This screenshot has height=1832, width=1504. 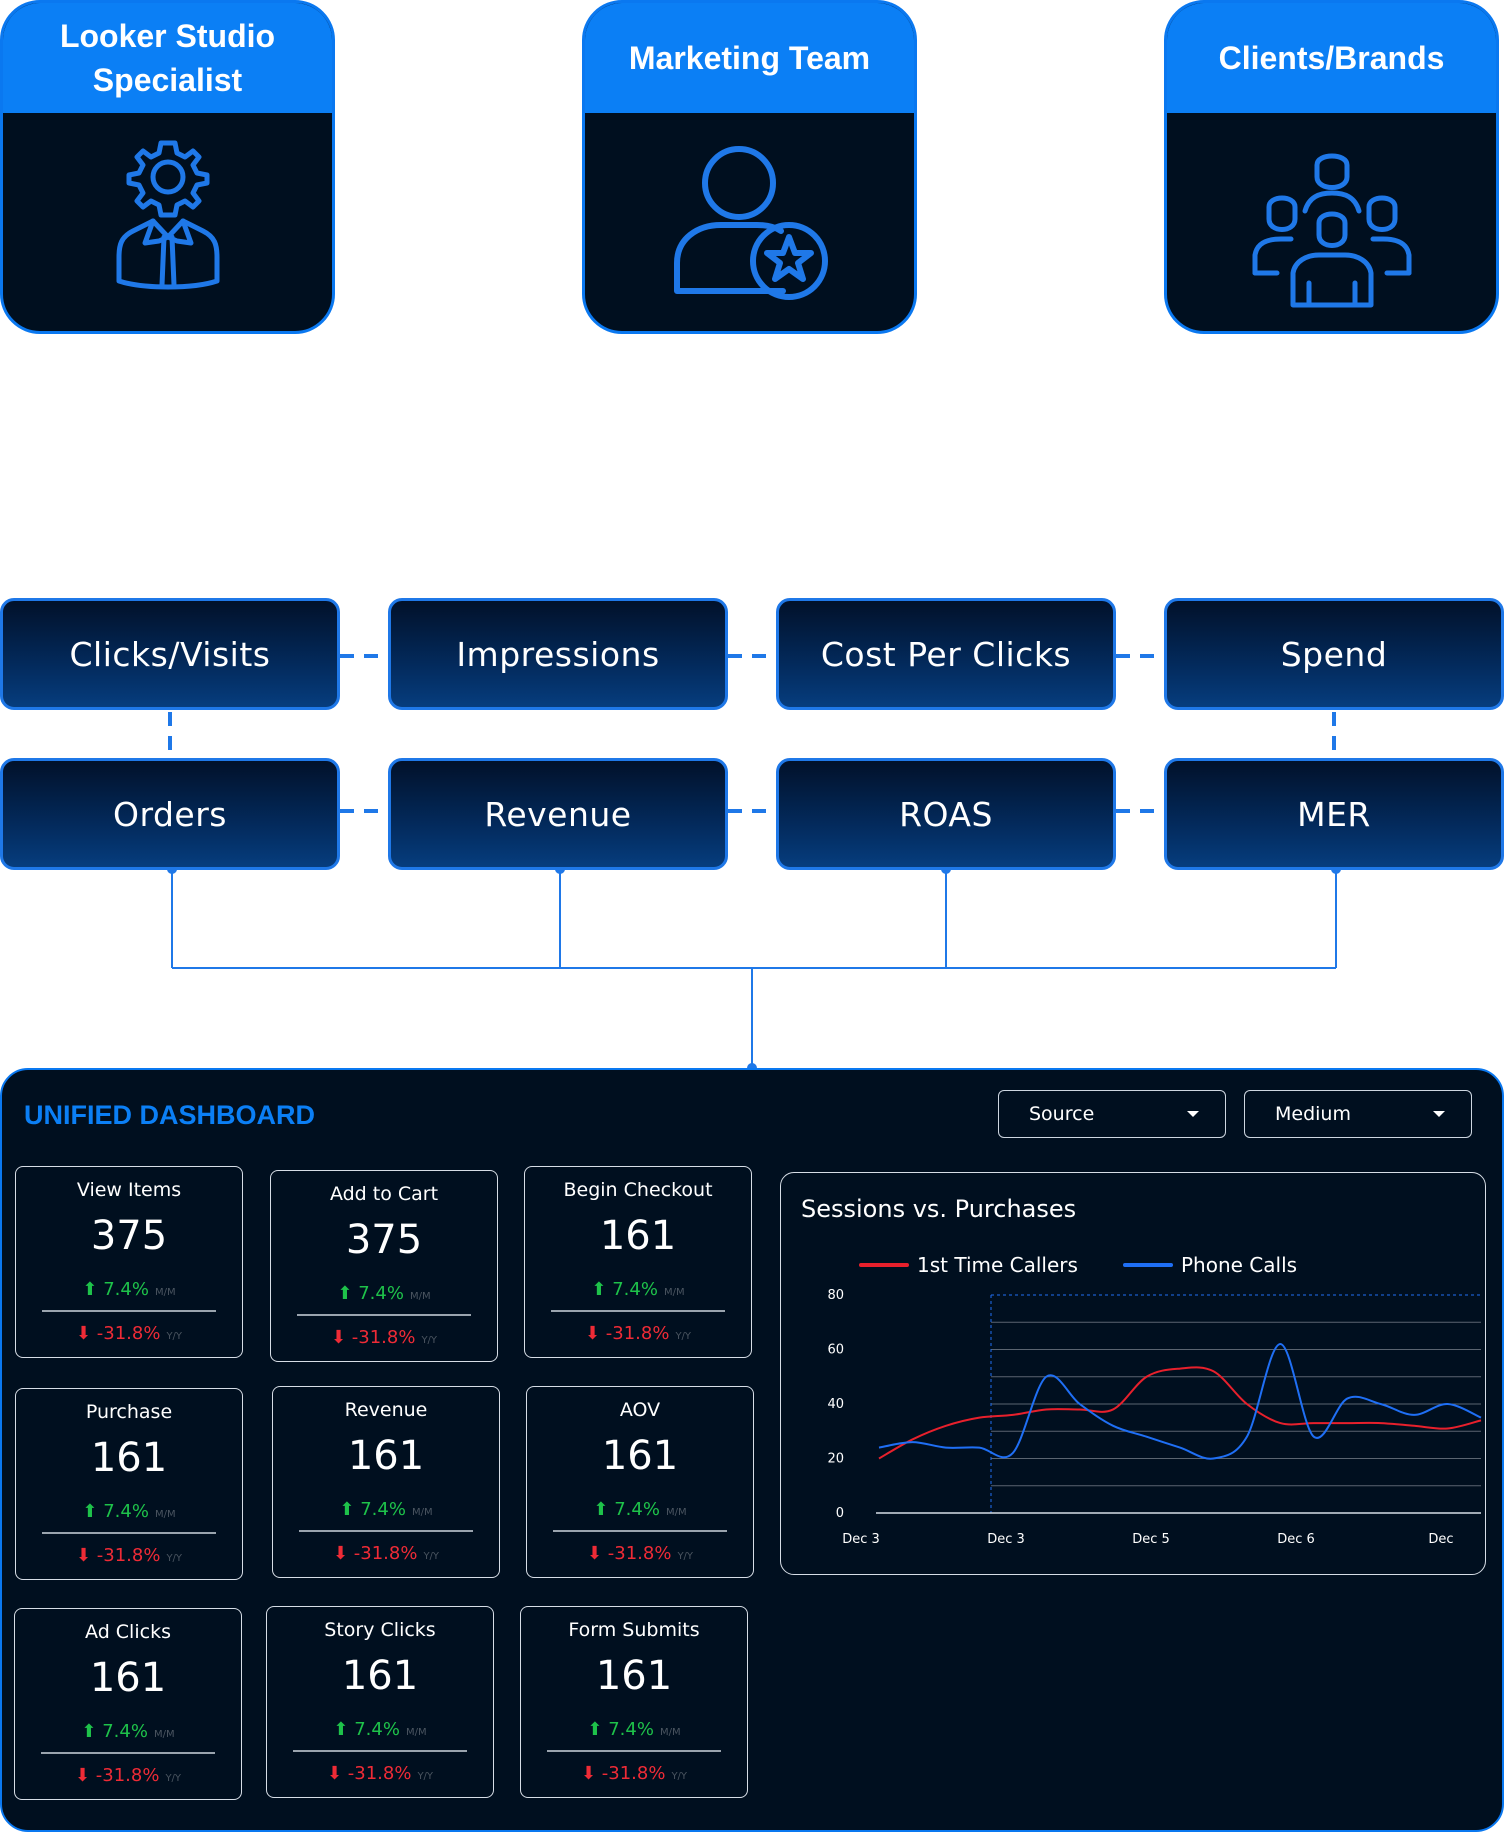 I want to click on kpi-card-view-items: View Items 375 ⬆ 7.4% M/M ⬇ -31.8% Y/Y, so click(x=129, y=1262).